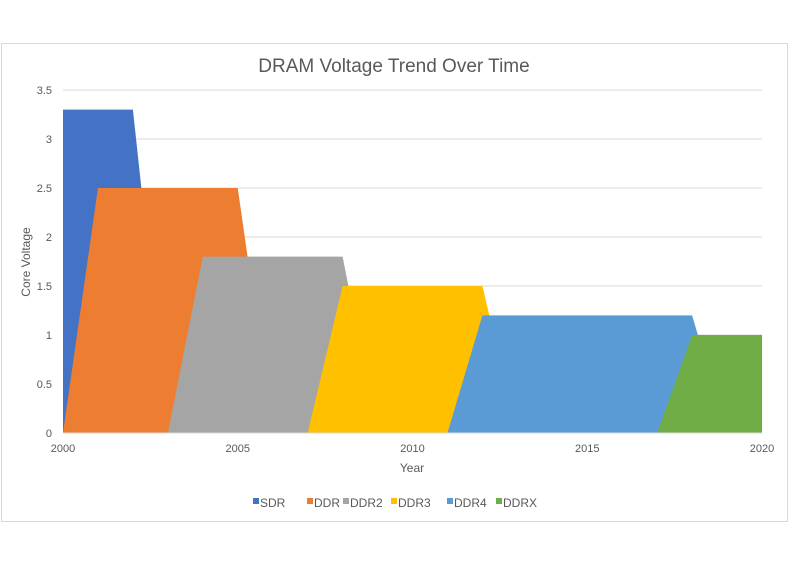 The image size is (789, 564). Describe the element at coordinates (587, 449) in the screenshot. I see `x-tick-label: 2015` at that location.